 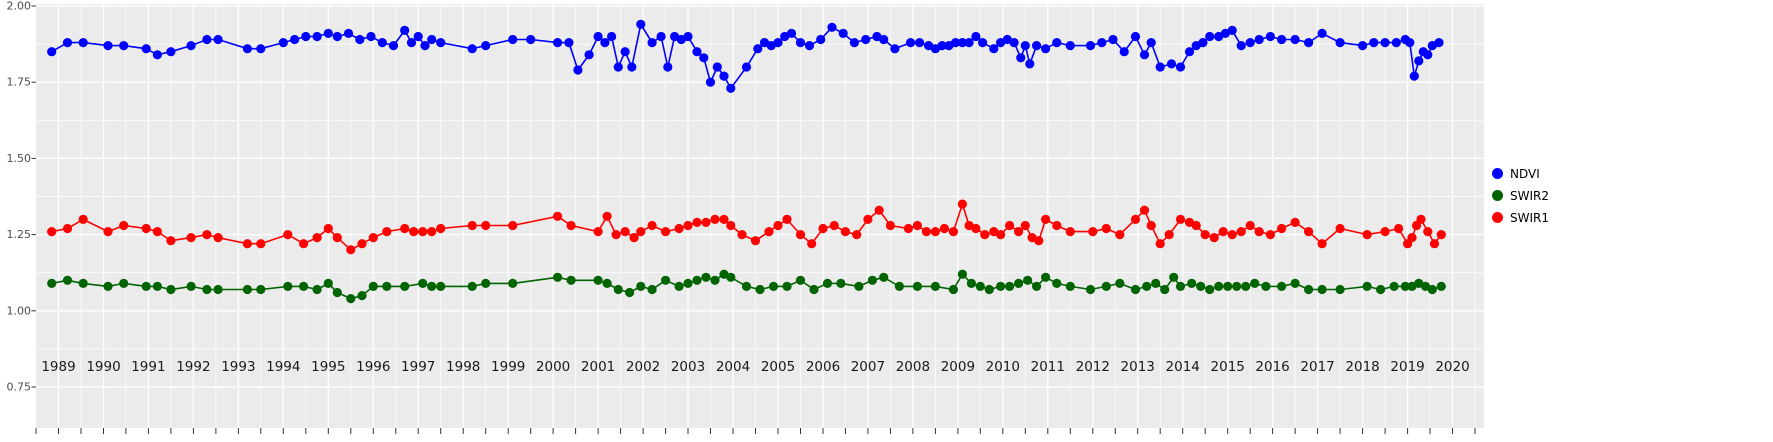 What do you see at coordinates (19, 234) in the screenshot?
I see `svg-text: 1.25` at bounding box center [19, 234].